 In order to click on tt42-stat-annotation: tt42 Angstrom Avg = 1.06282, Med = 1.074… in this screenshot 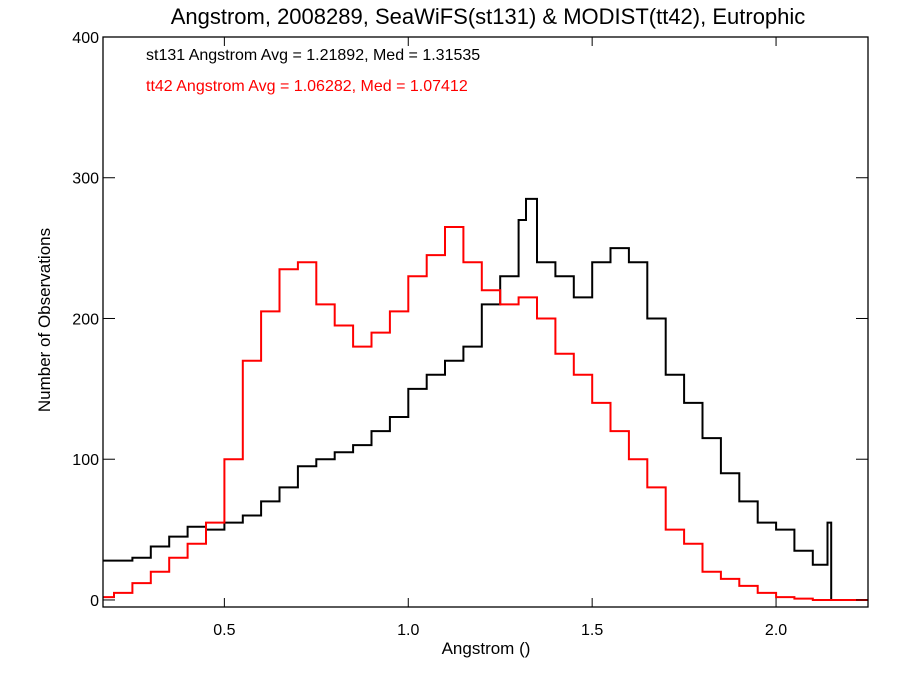, I will do `click(307, 86)`.